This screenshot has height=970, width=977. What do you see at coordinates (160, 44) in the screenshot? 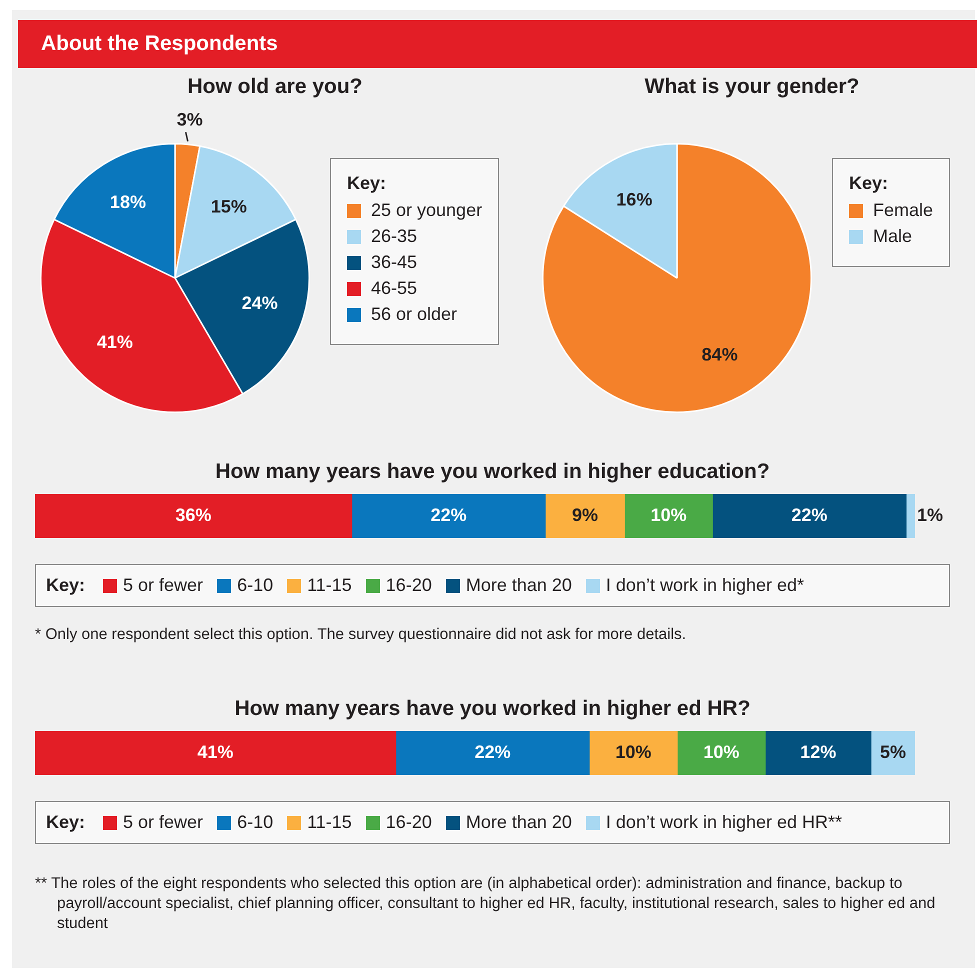
I see `text: About the Respondents` at bounding box center [160, 44].